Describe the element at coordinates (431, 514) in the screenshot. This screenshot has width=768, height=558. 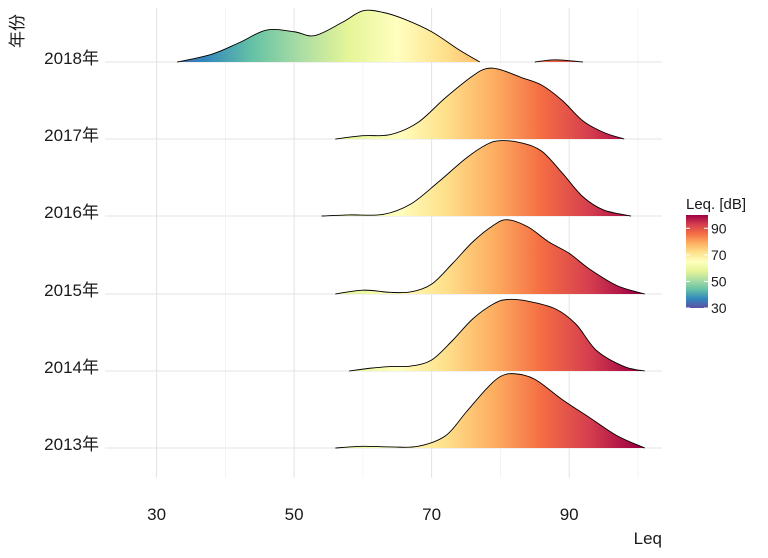
I see `x-tick-label: 70` at that location.